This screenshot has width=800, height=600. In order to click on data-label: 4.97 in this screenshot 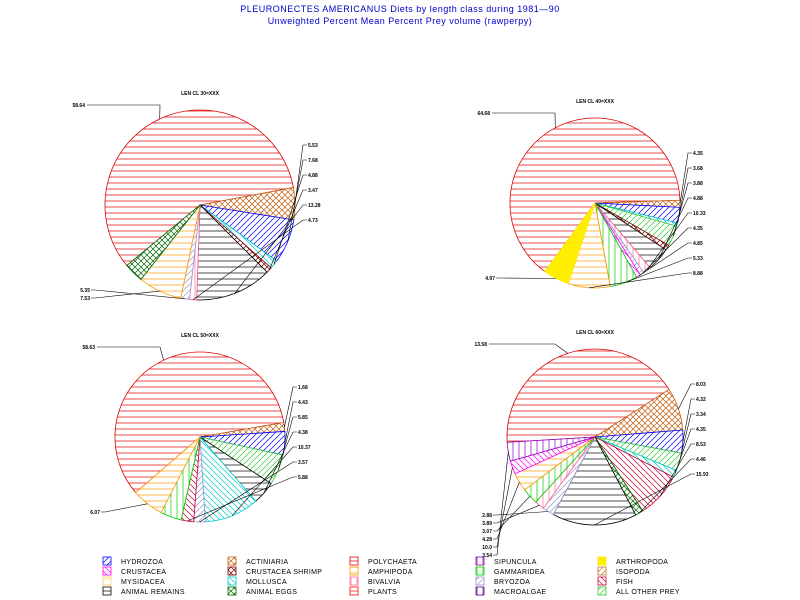, I will do `click(490, 279)`.